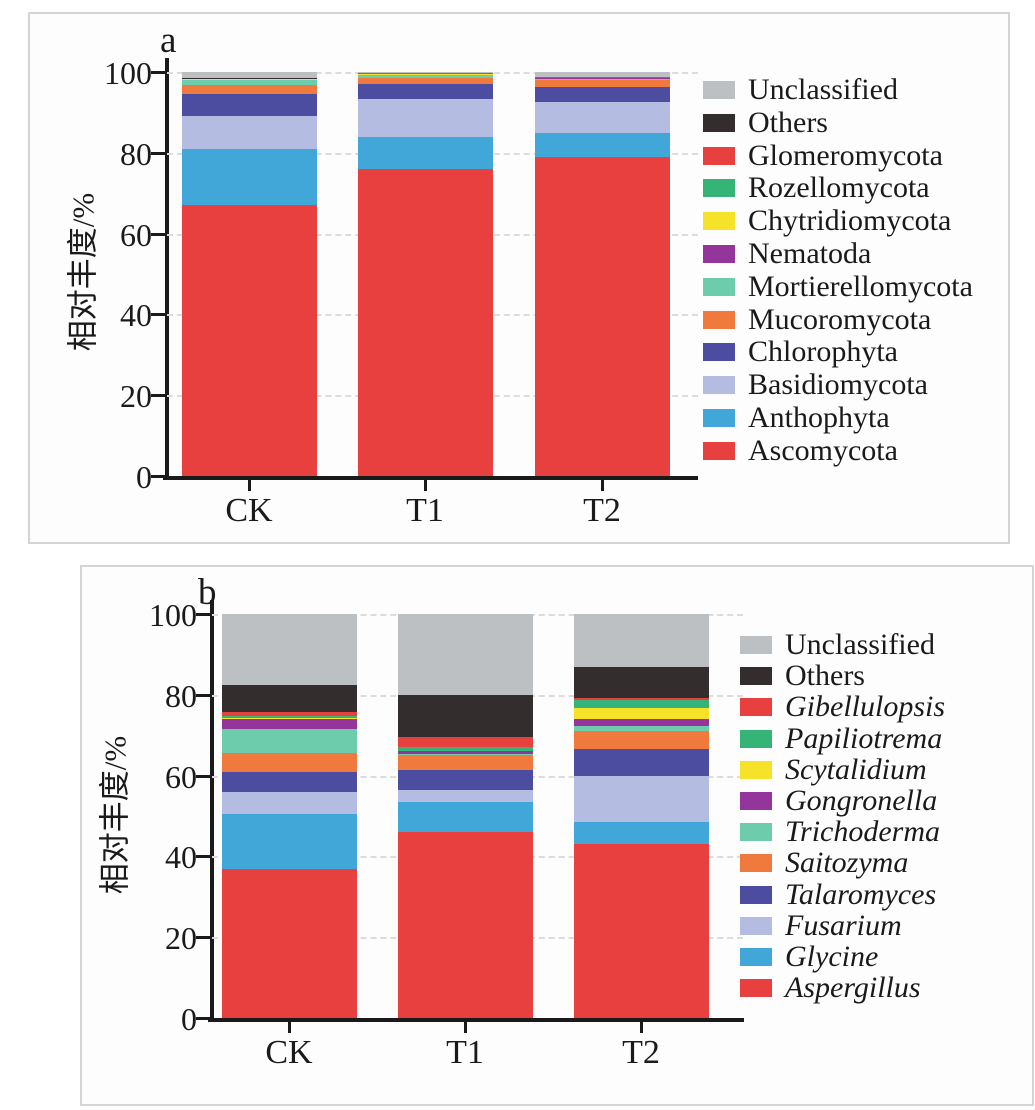 The width and height of the screenshot is (1035, 1110). What do you see at coordinates (821, 926) in the screenshot?
I see `legend-row-fusarium: Fusarium` at bounding box center [821, 926].